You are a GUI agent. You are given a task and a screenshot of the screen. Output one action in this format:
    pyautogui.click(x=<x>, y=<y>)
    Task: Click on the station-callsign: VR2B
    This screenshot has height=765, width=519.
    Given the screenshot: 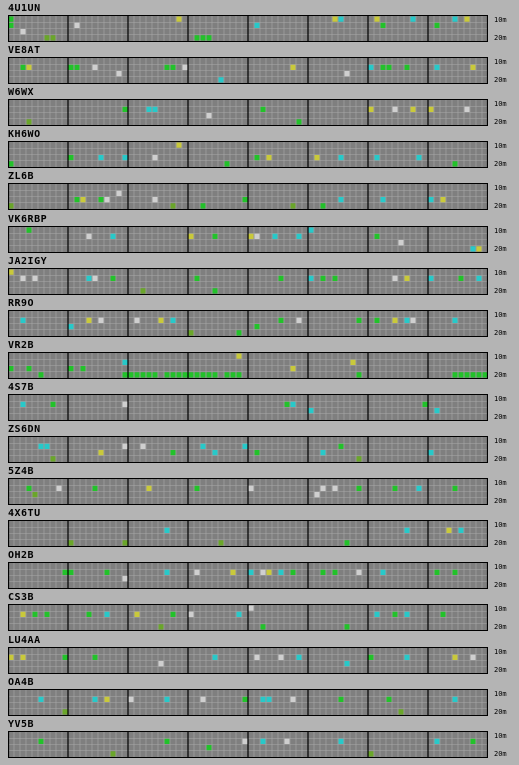 What is the action you would take?
    pyautogui.click(x=21, y=345)
    